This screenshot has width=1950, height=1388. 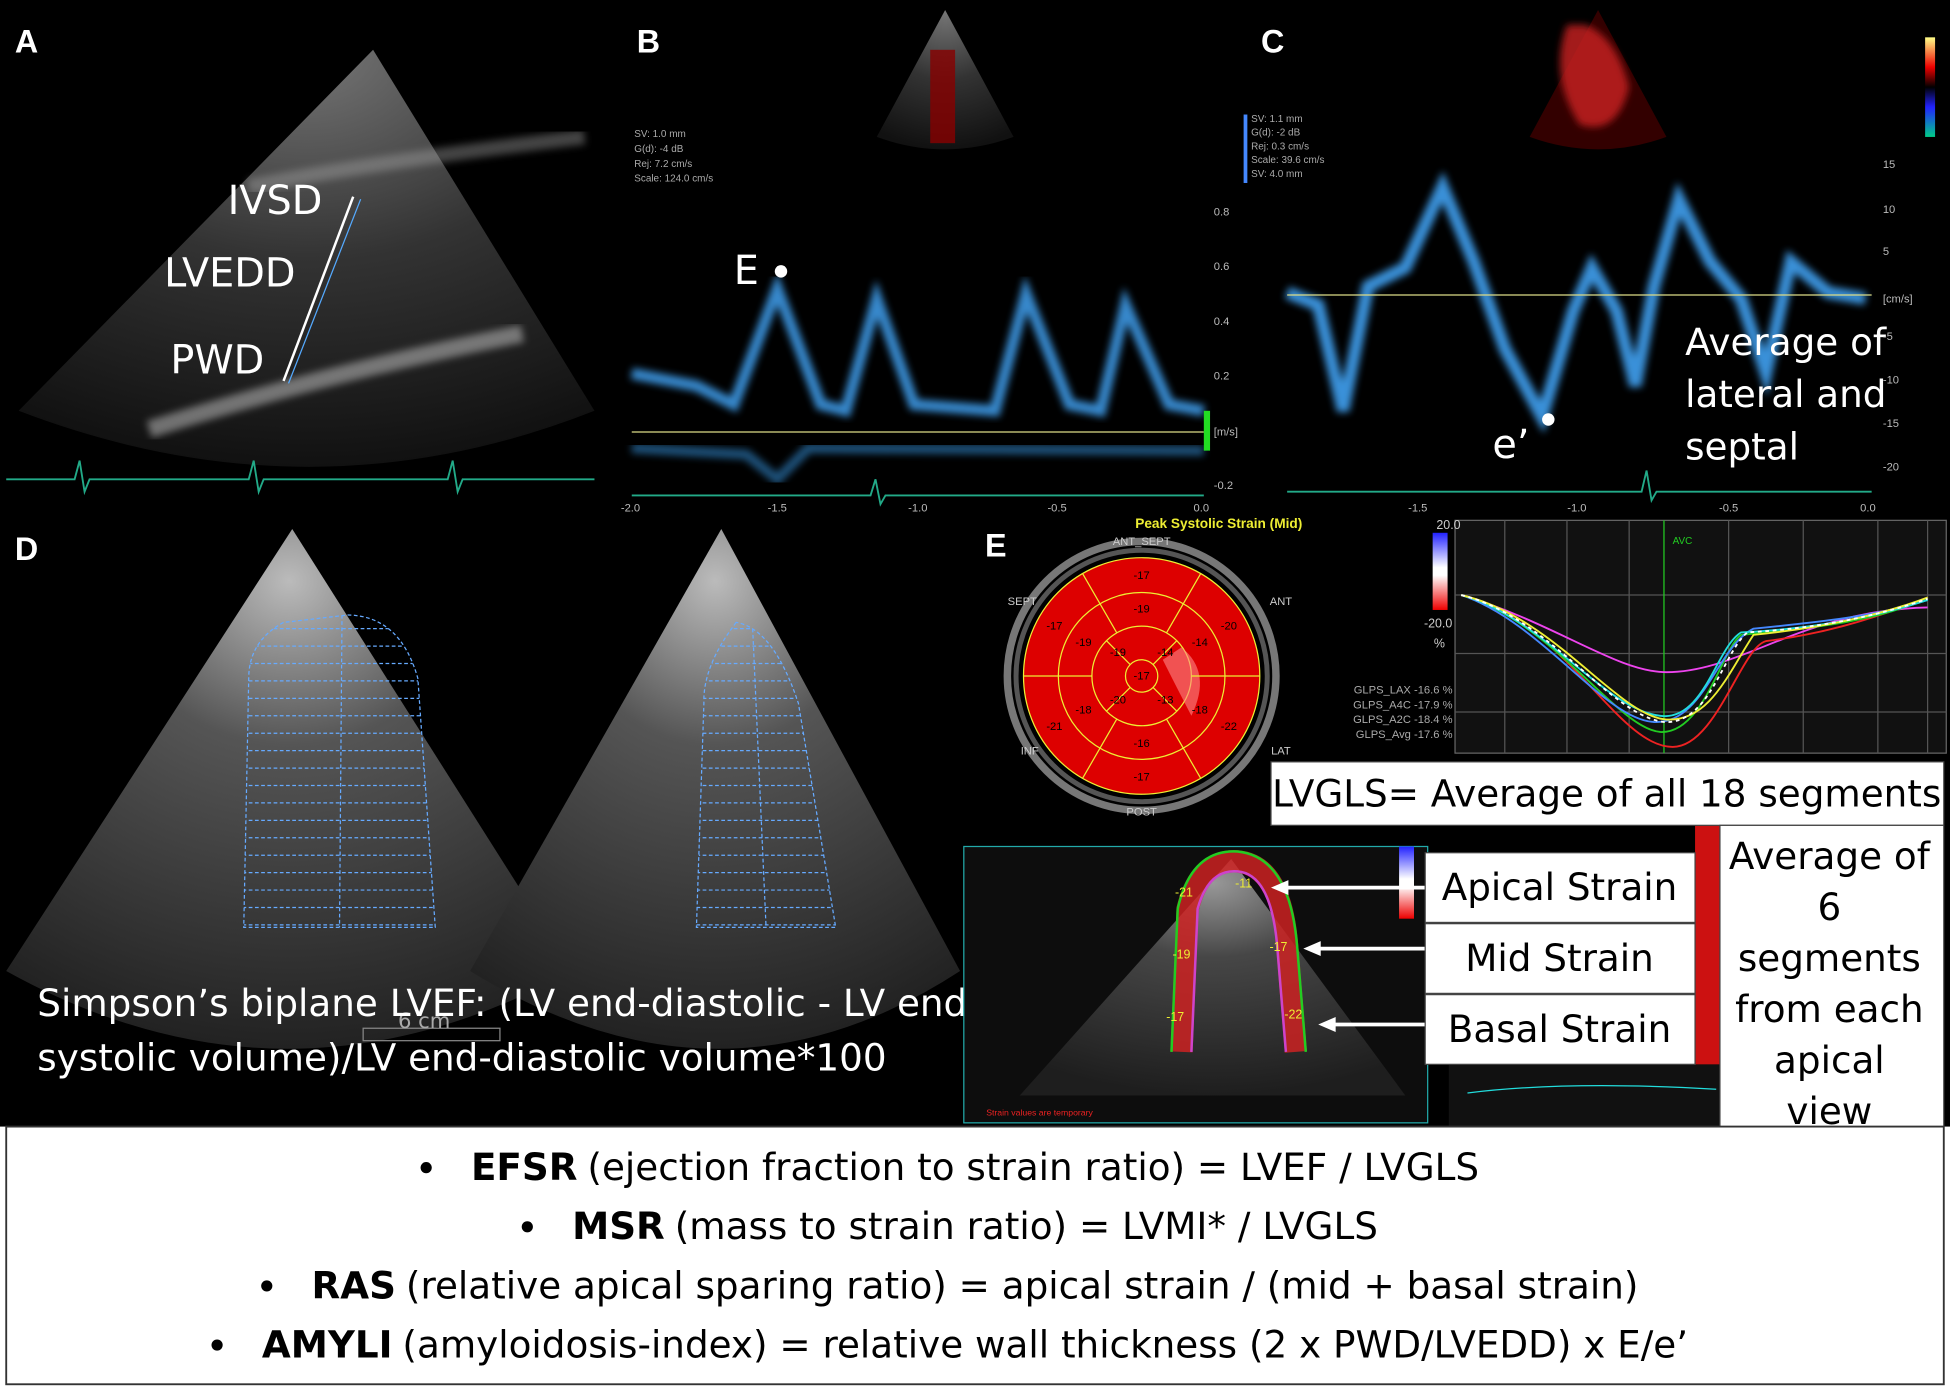 I want to click on echo-fan, so click(x=306, y=258).